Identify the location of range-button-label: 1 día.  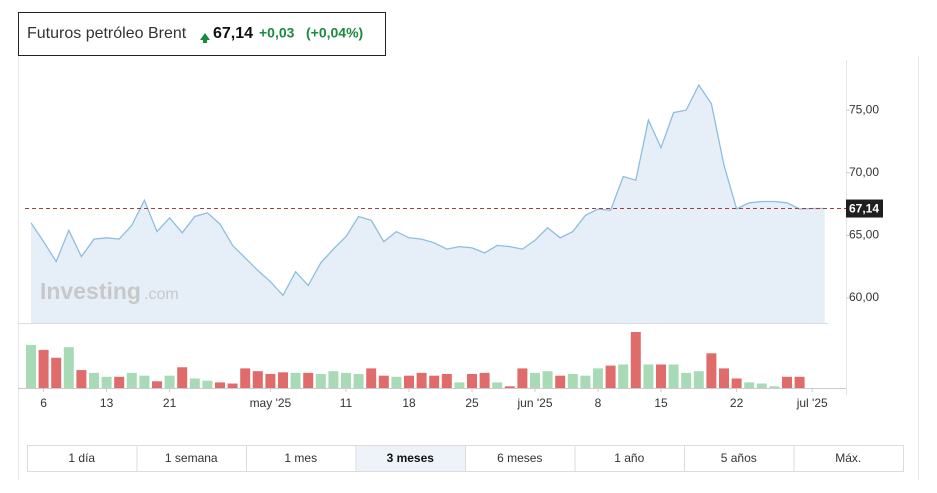
(81, 458).